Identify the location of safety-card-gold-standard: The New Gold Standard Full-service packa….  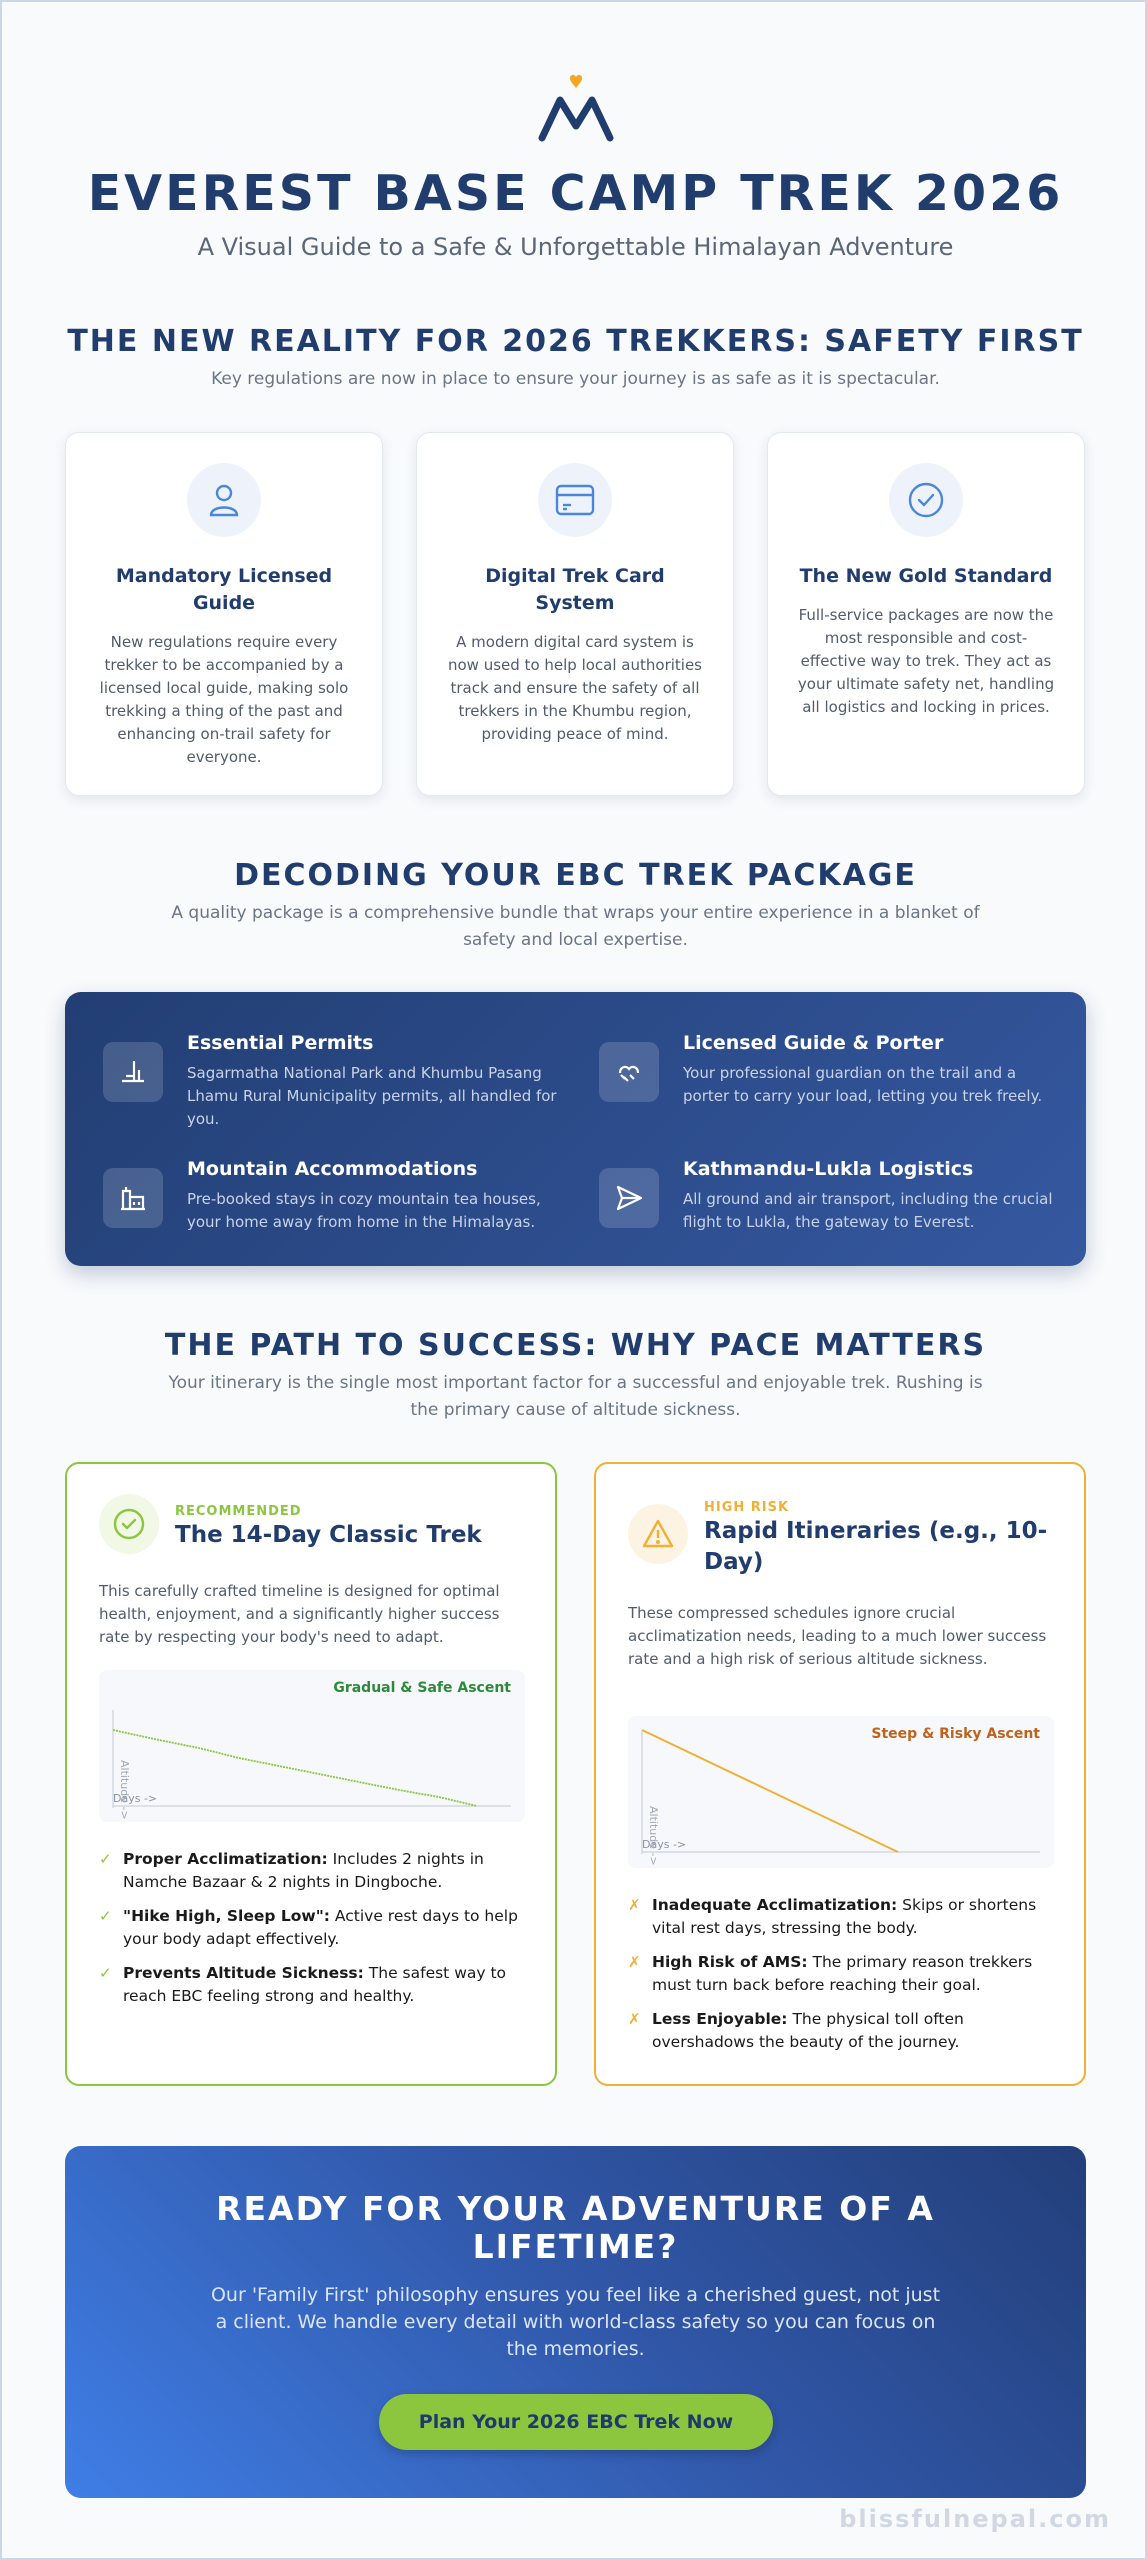
(926, 614).